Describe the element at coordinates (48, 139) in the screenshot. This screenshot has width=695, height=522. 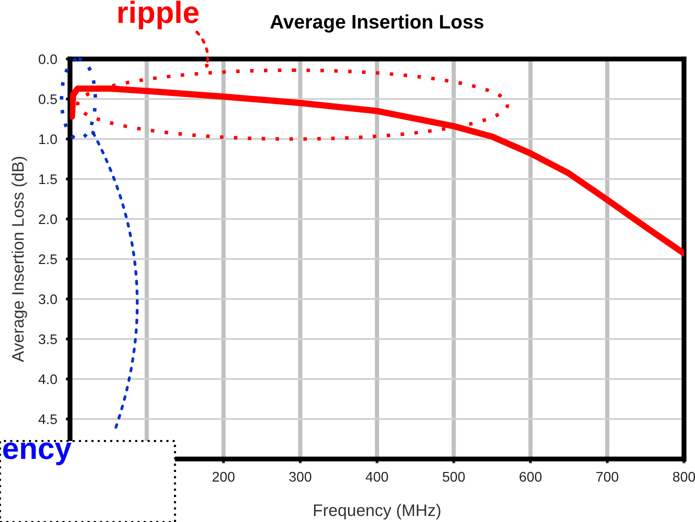
I see `y-tick-label: 1.0` at that location.